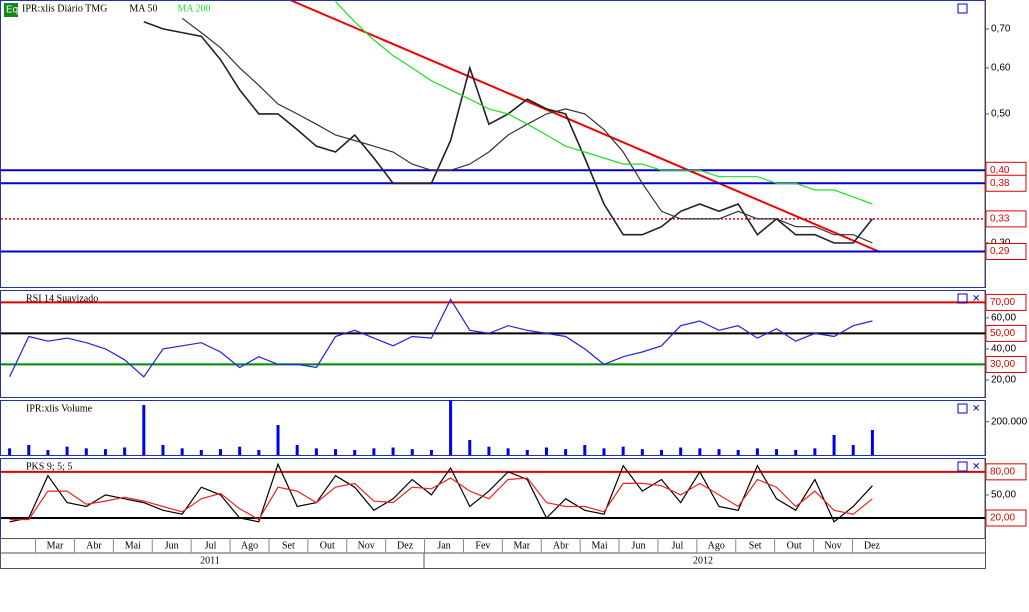 This screenshot has width=1029, height=612. Describe the element at coordinates (59, 408) in the screenshot. I see `panel-title: IPR:xlis Volume` at that location.